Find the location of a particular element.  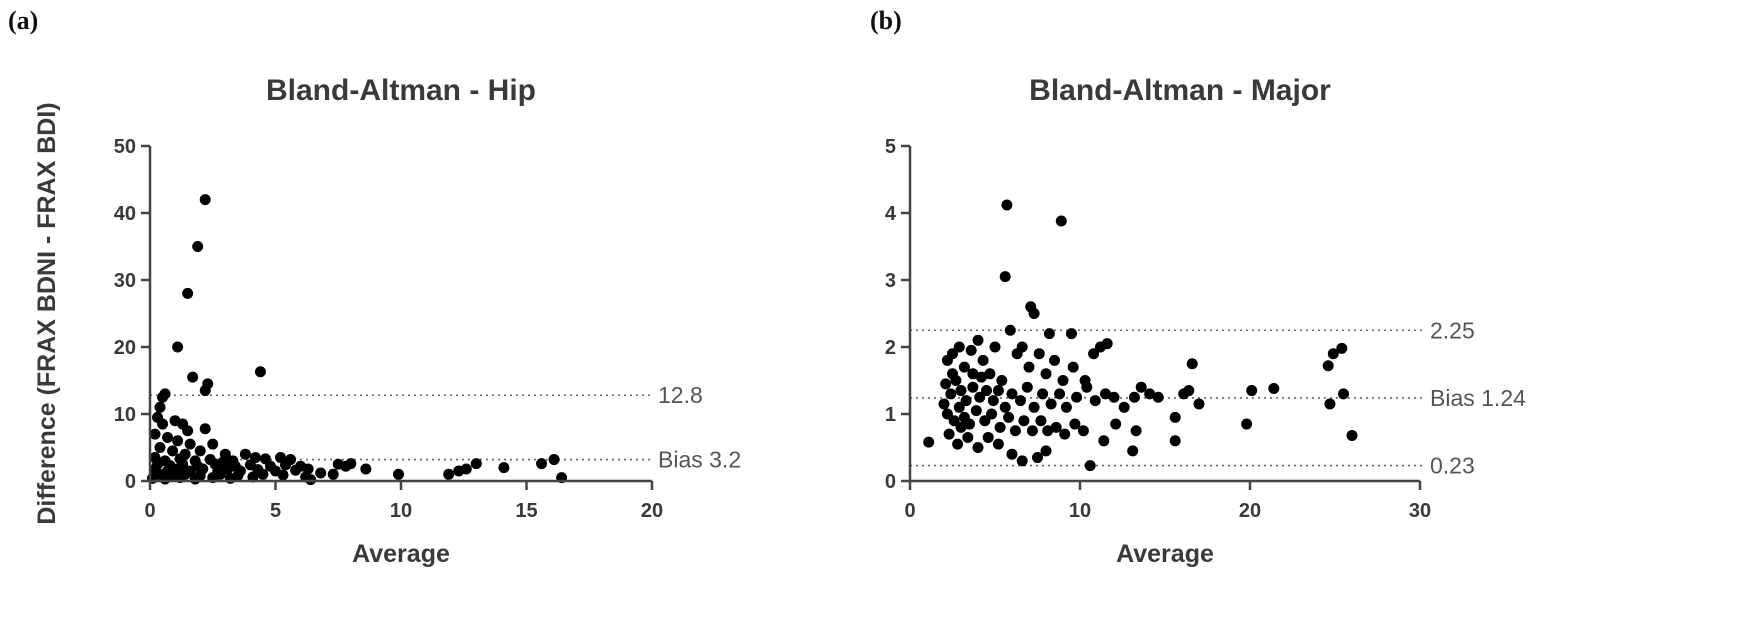

y-tick-label: 5 is located at coordinates (890, 147).